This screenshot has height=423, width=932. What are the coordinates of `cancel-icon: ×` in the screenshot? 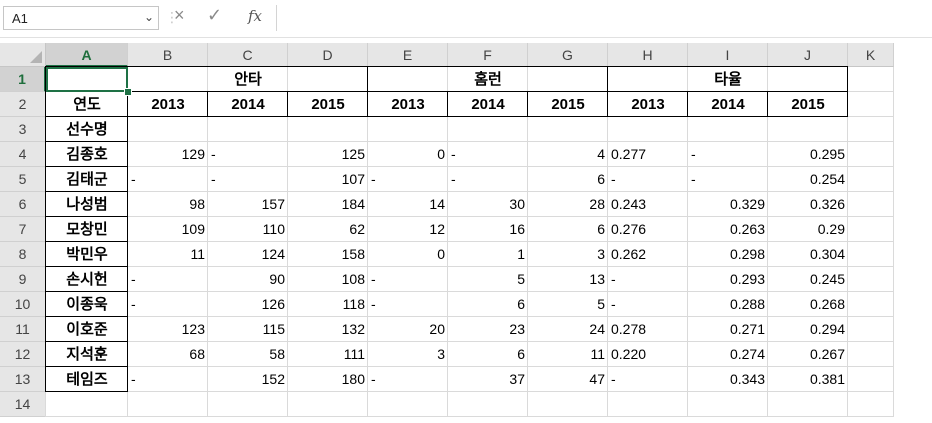 It's located at (179, 15).